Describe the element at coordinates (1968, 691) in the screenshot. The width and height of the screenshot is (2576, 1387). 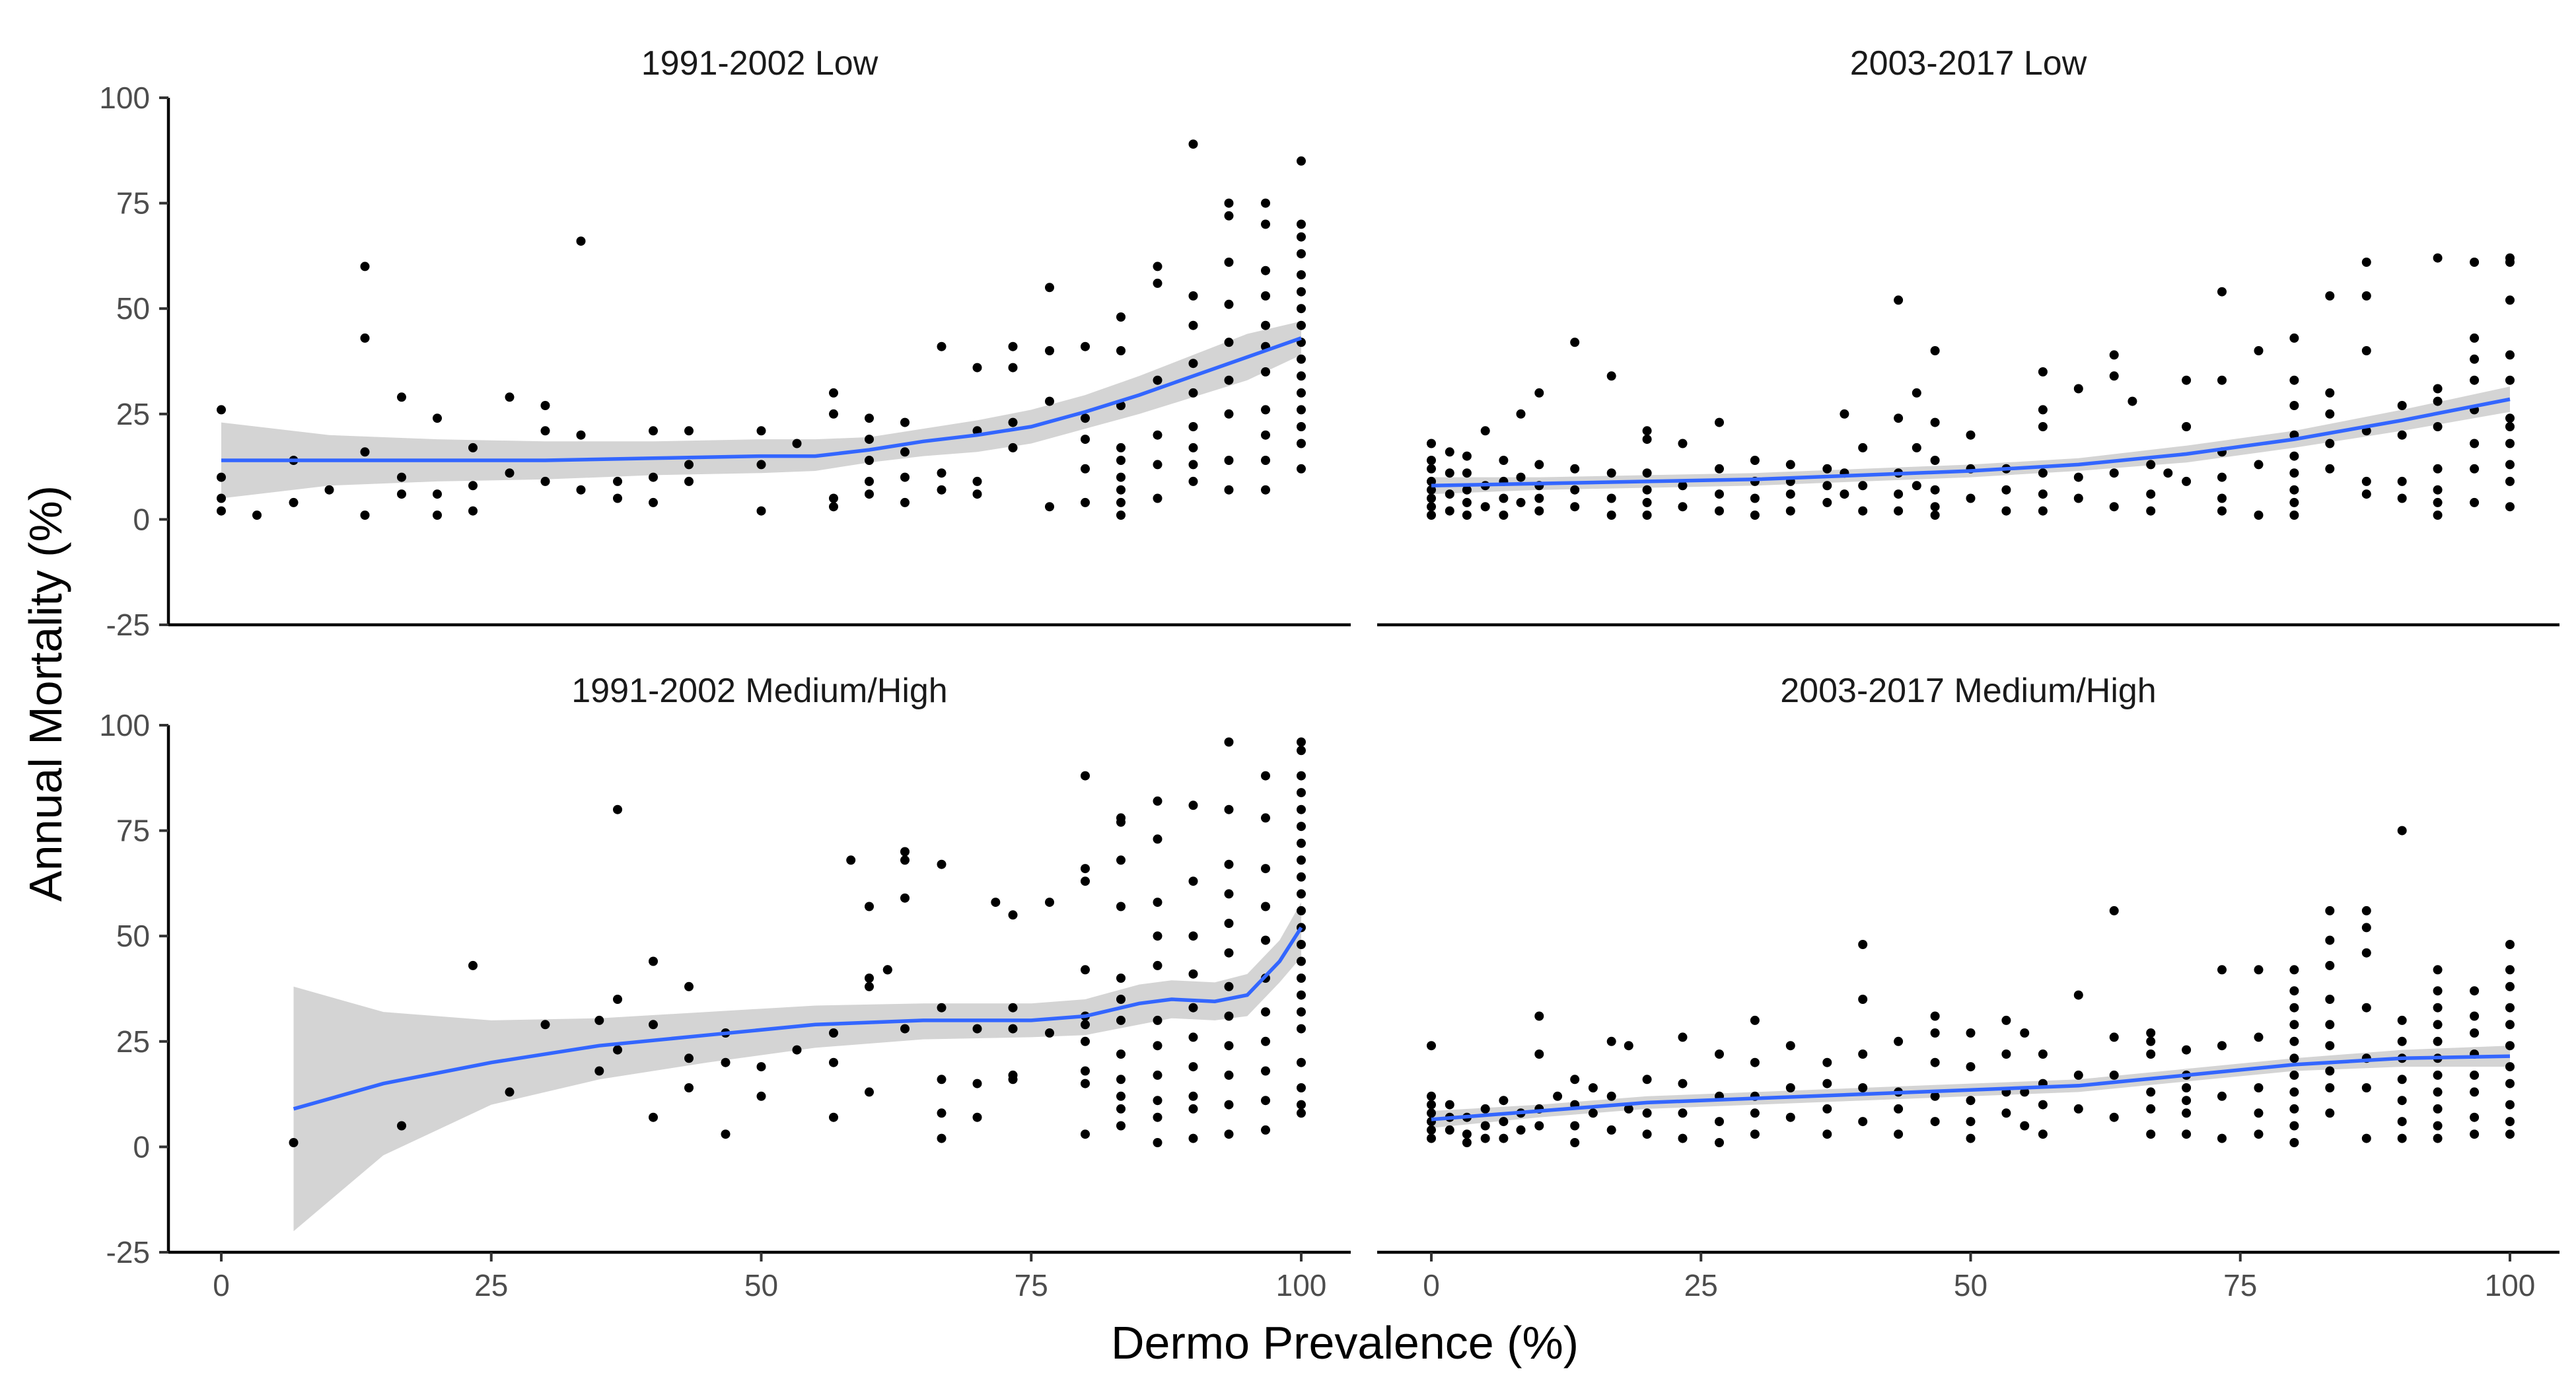
I see `panel-title: 2003-2017 Medium/High` at that location.